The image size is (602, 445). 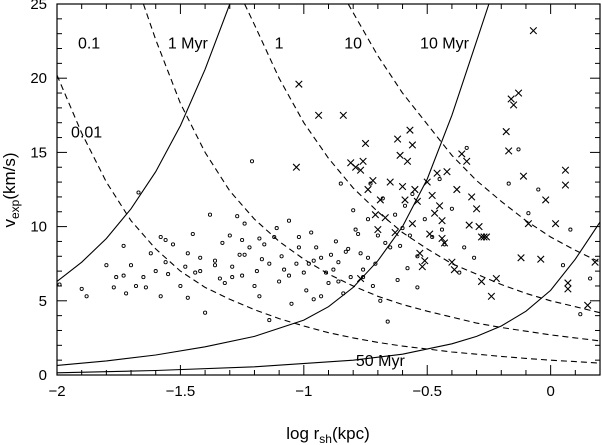 What do you see at coordinates (38, 6) in the screenshot?
I see `y-tick-label-5: 25` at bounding box center [38, 6].